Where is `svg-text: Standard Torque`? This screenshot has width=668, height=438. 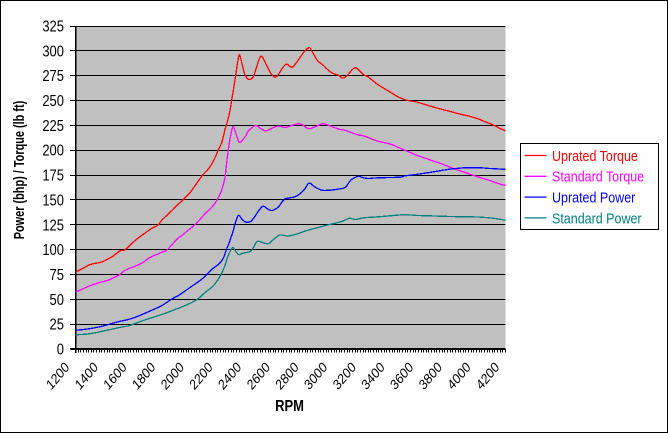
svg-text: Standard Torque is located at coordinates (598, 177).